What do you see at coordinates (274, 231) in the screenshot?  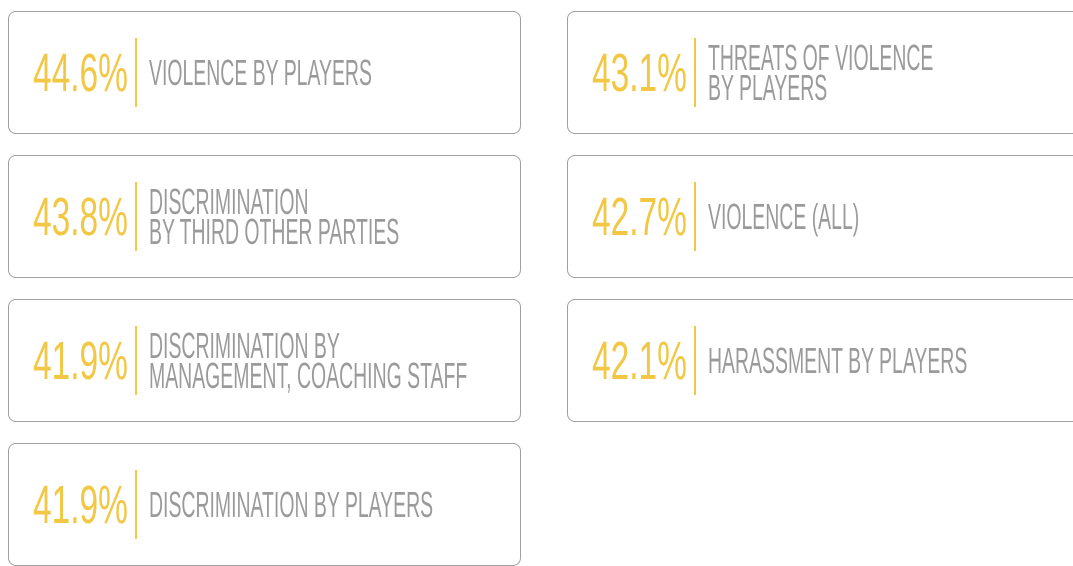 I see `label-line: BY THIRD OTHER PARTIES` at bounding box center [274, 231].